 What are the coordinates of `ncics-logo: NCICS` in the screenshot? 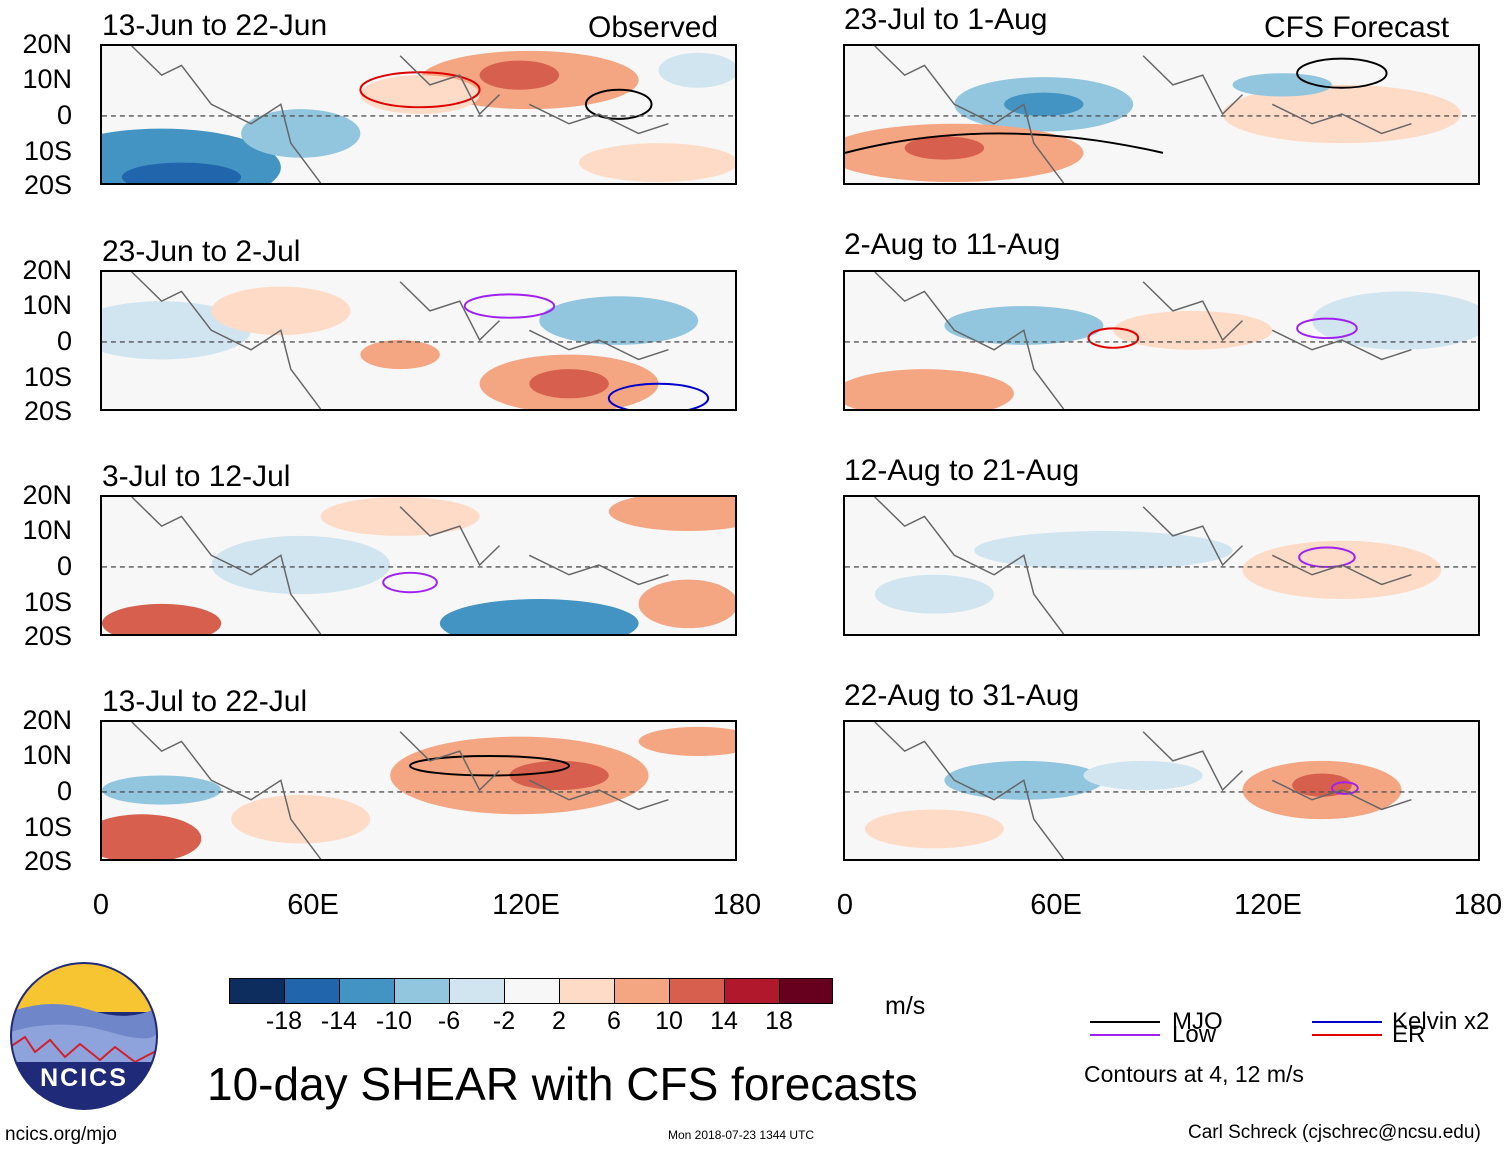 It's located at (84, 1036).